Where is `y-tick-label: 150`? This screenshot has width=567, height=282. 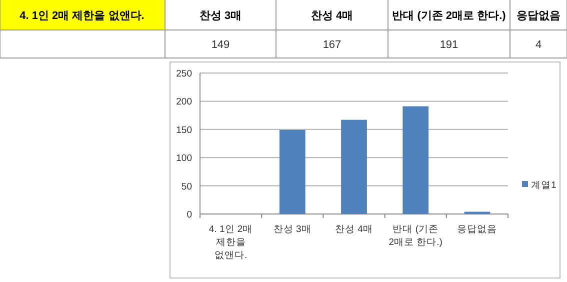
y-tick-label: 150 is located at coordinates (184, 130).